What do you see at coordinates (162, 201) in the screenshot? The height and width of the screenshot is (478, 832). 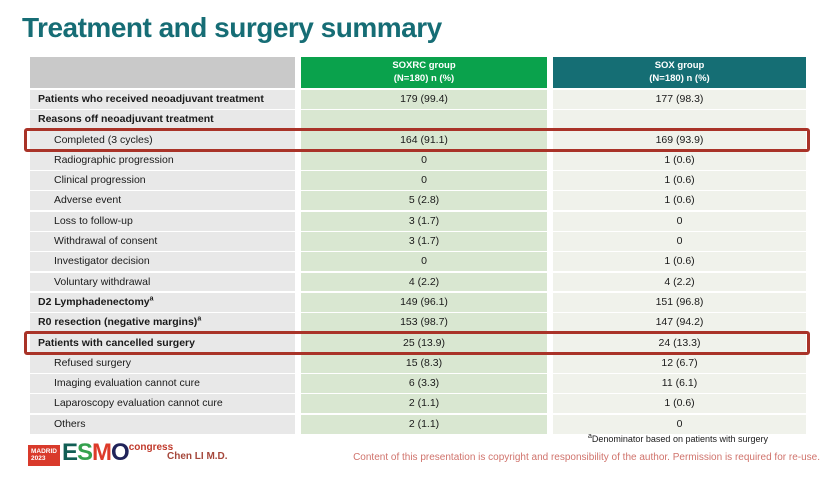 I see `row-label: Adverse event` at bounding box center [162, 201].